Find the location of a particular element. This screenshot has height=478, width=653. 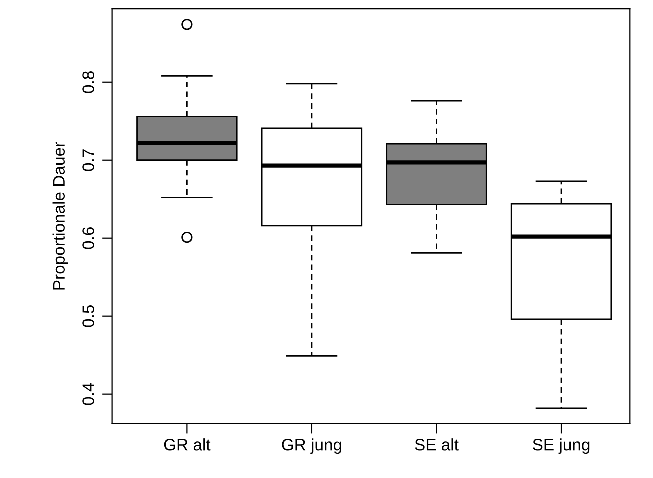

y-tick-label: 0.4 is located at coordinates (88, 394).